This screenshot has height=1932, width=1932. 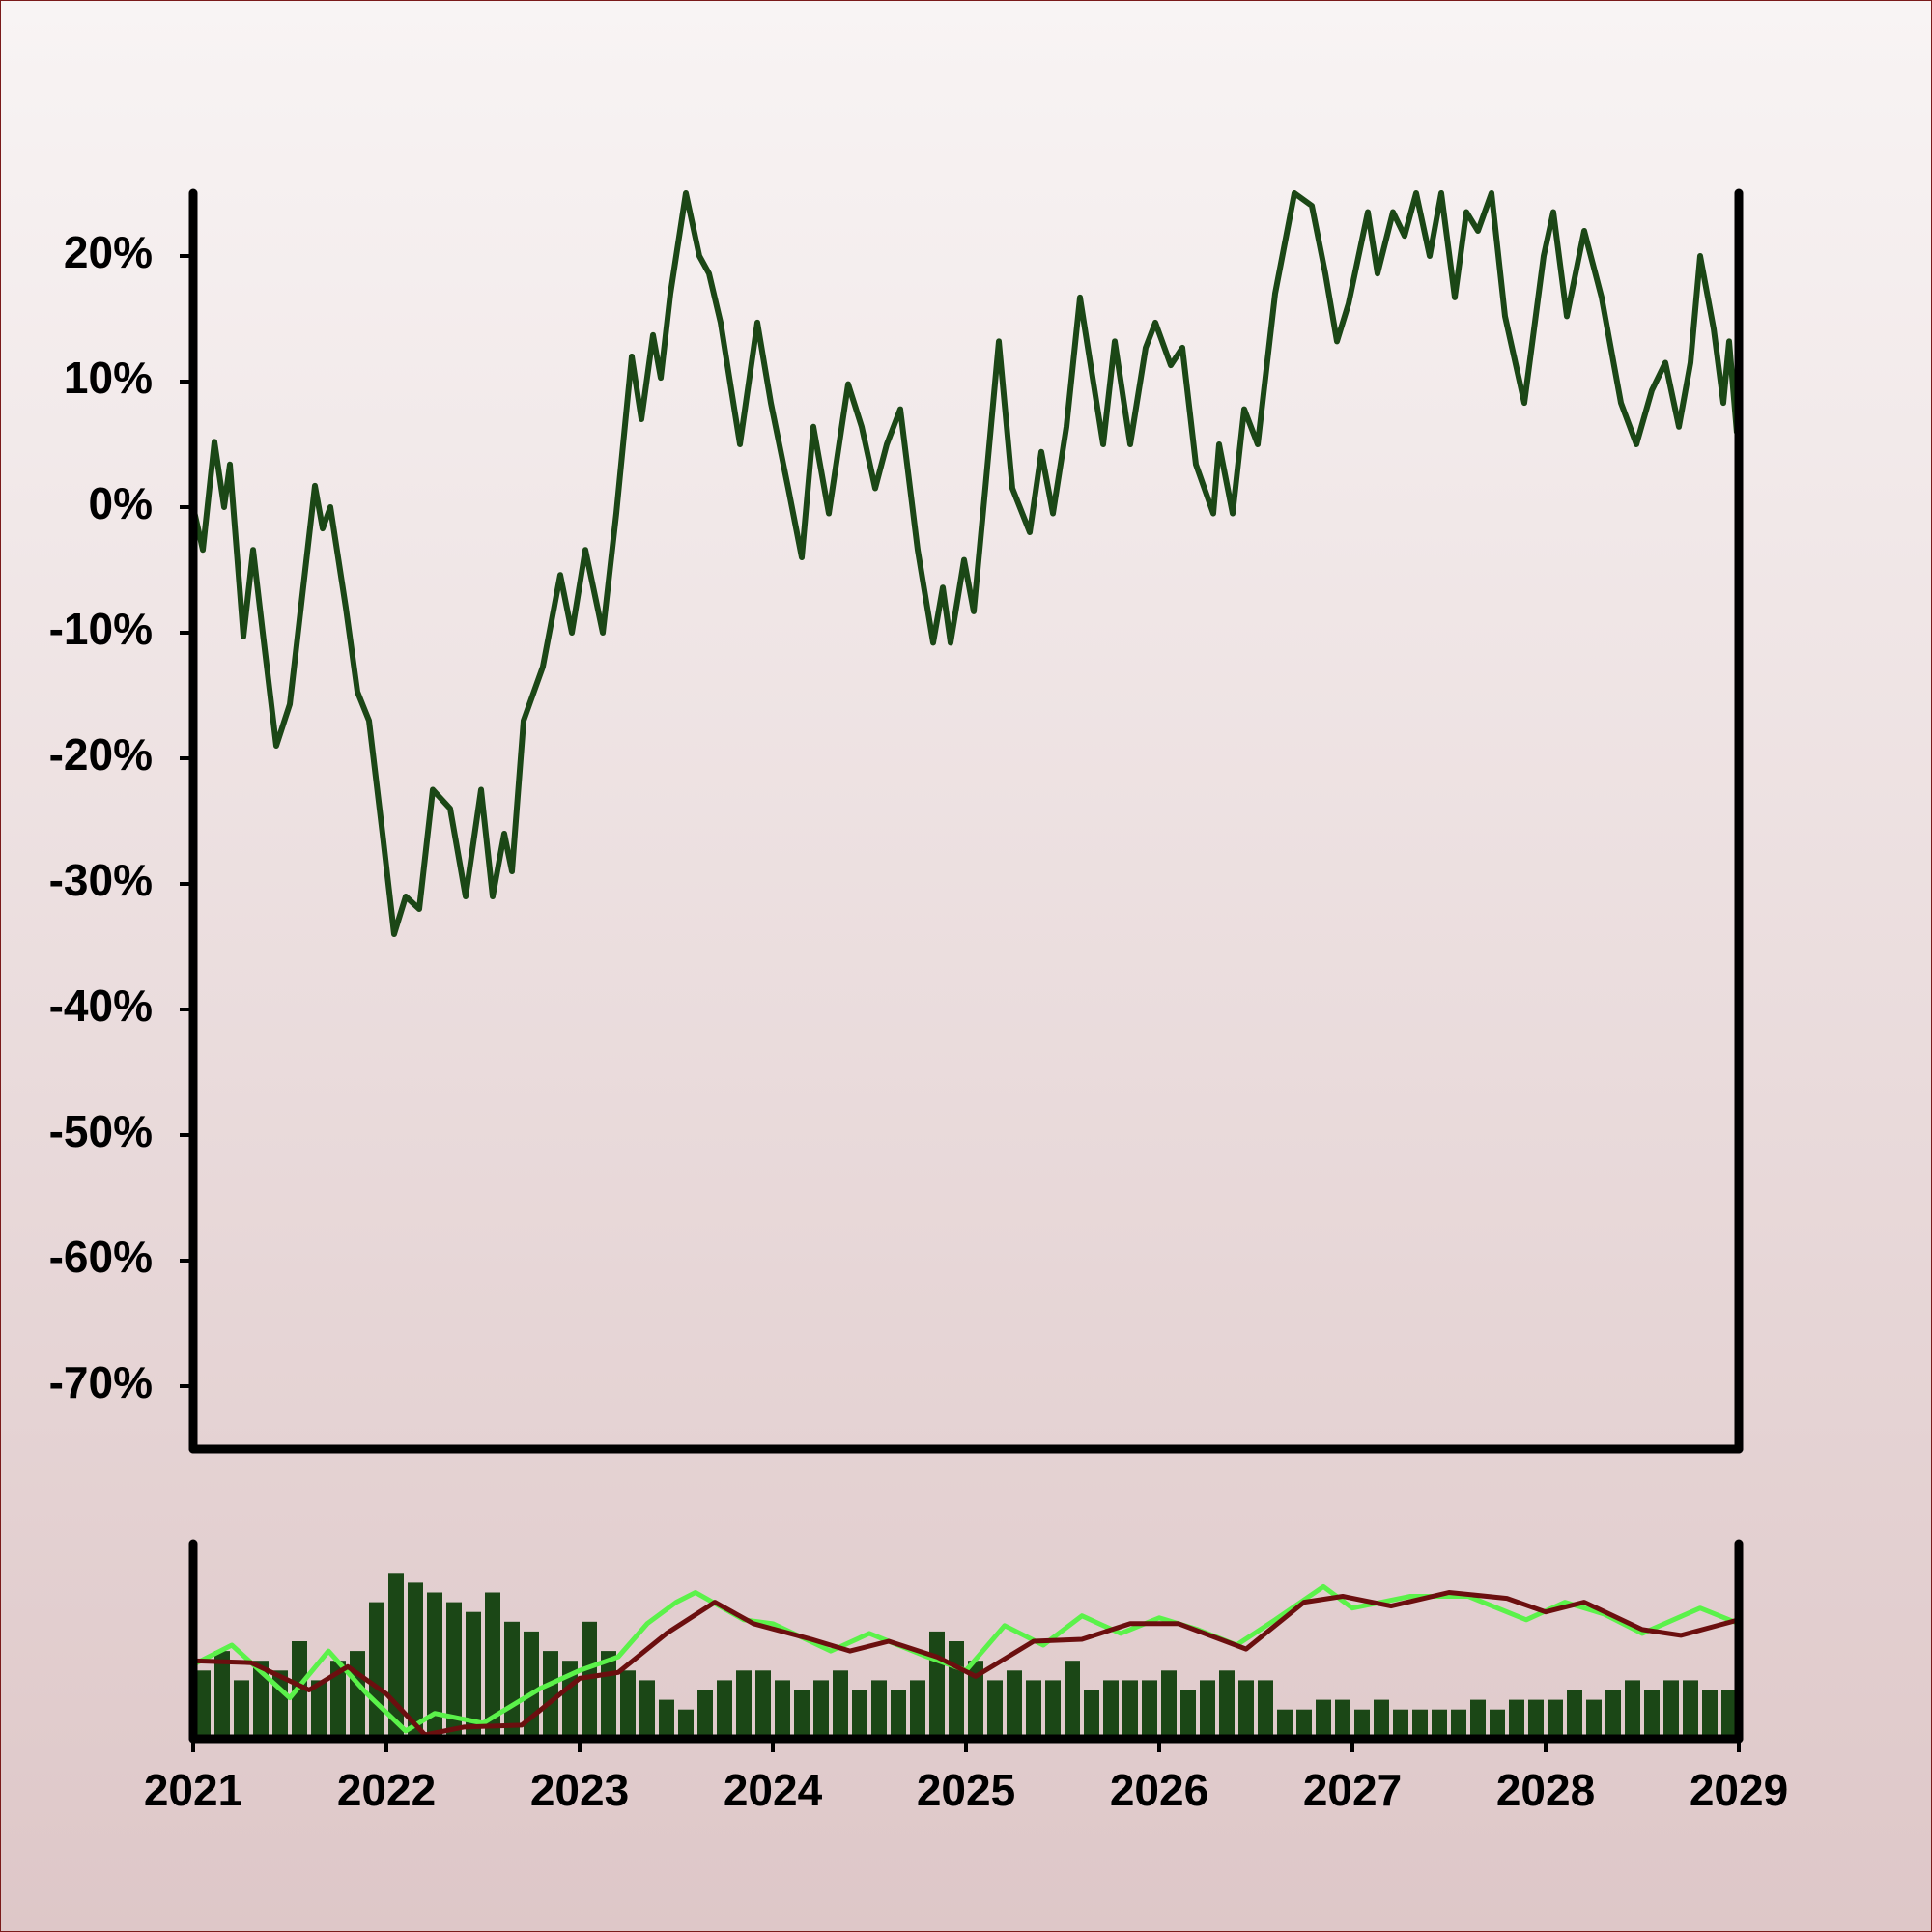 I want to click on volume-panel: 2021 2022 2023 2024 2025 2026 2027 2028 2029, so click(x=966, y=1677).